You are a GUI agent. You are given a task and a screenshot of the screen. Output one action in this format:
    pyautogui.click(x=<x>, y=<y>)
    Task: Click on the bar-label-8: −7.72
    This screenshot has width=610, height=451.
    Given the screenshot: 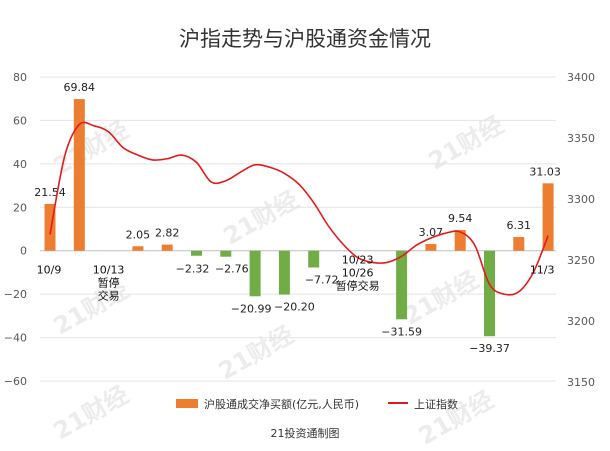 What is the action you would take?
    pyautogui.click(x=322, y=279)
    